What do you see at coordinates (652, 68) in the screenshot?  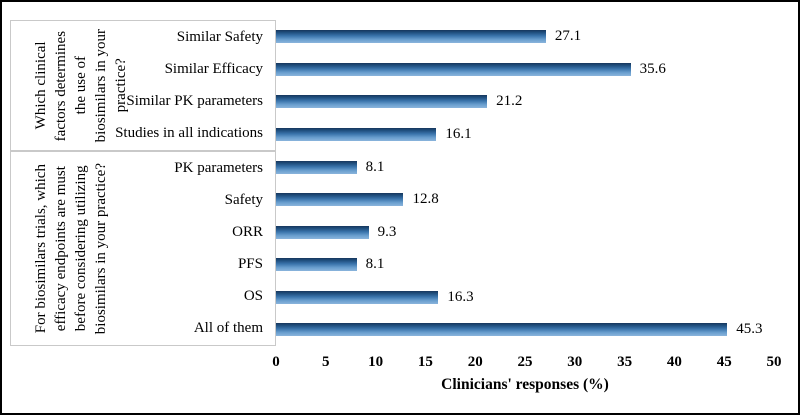 I see `value-label: 35.6` at bounding box center [652, 68].